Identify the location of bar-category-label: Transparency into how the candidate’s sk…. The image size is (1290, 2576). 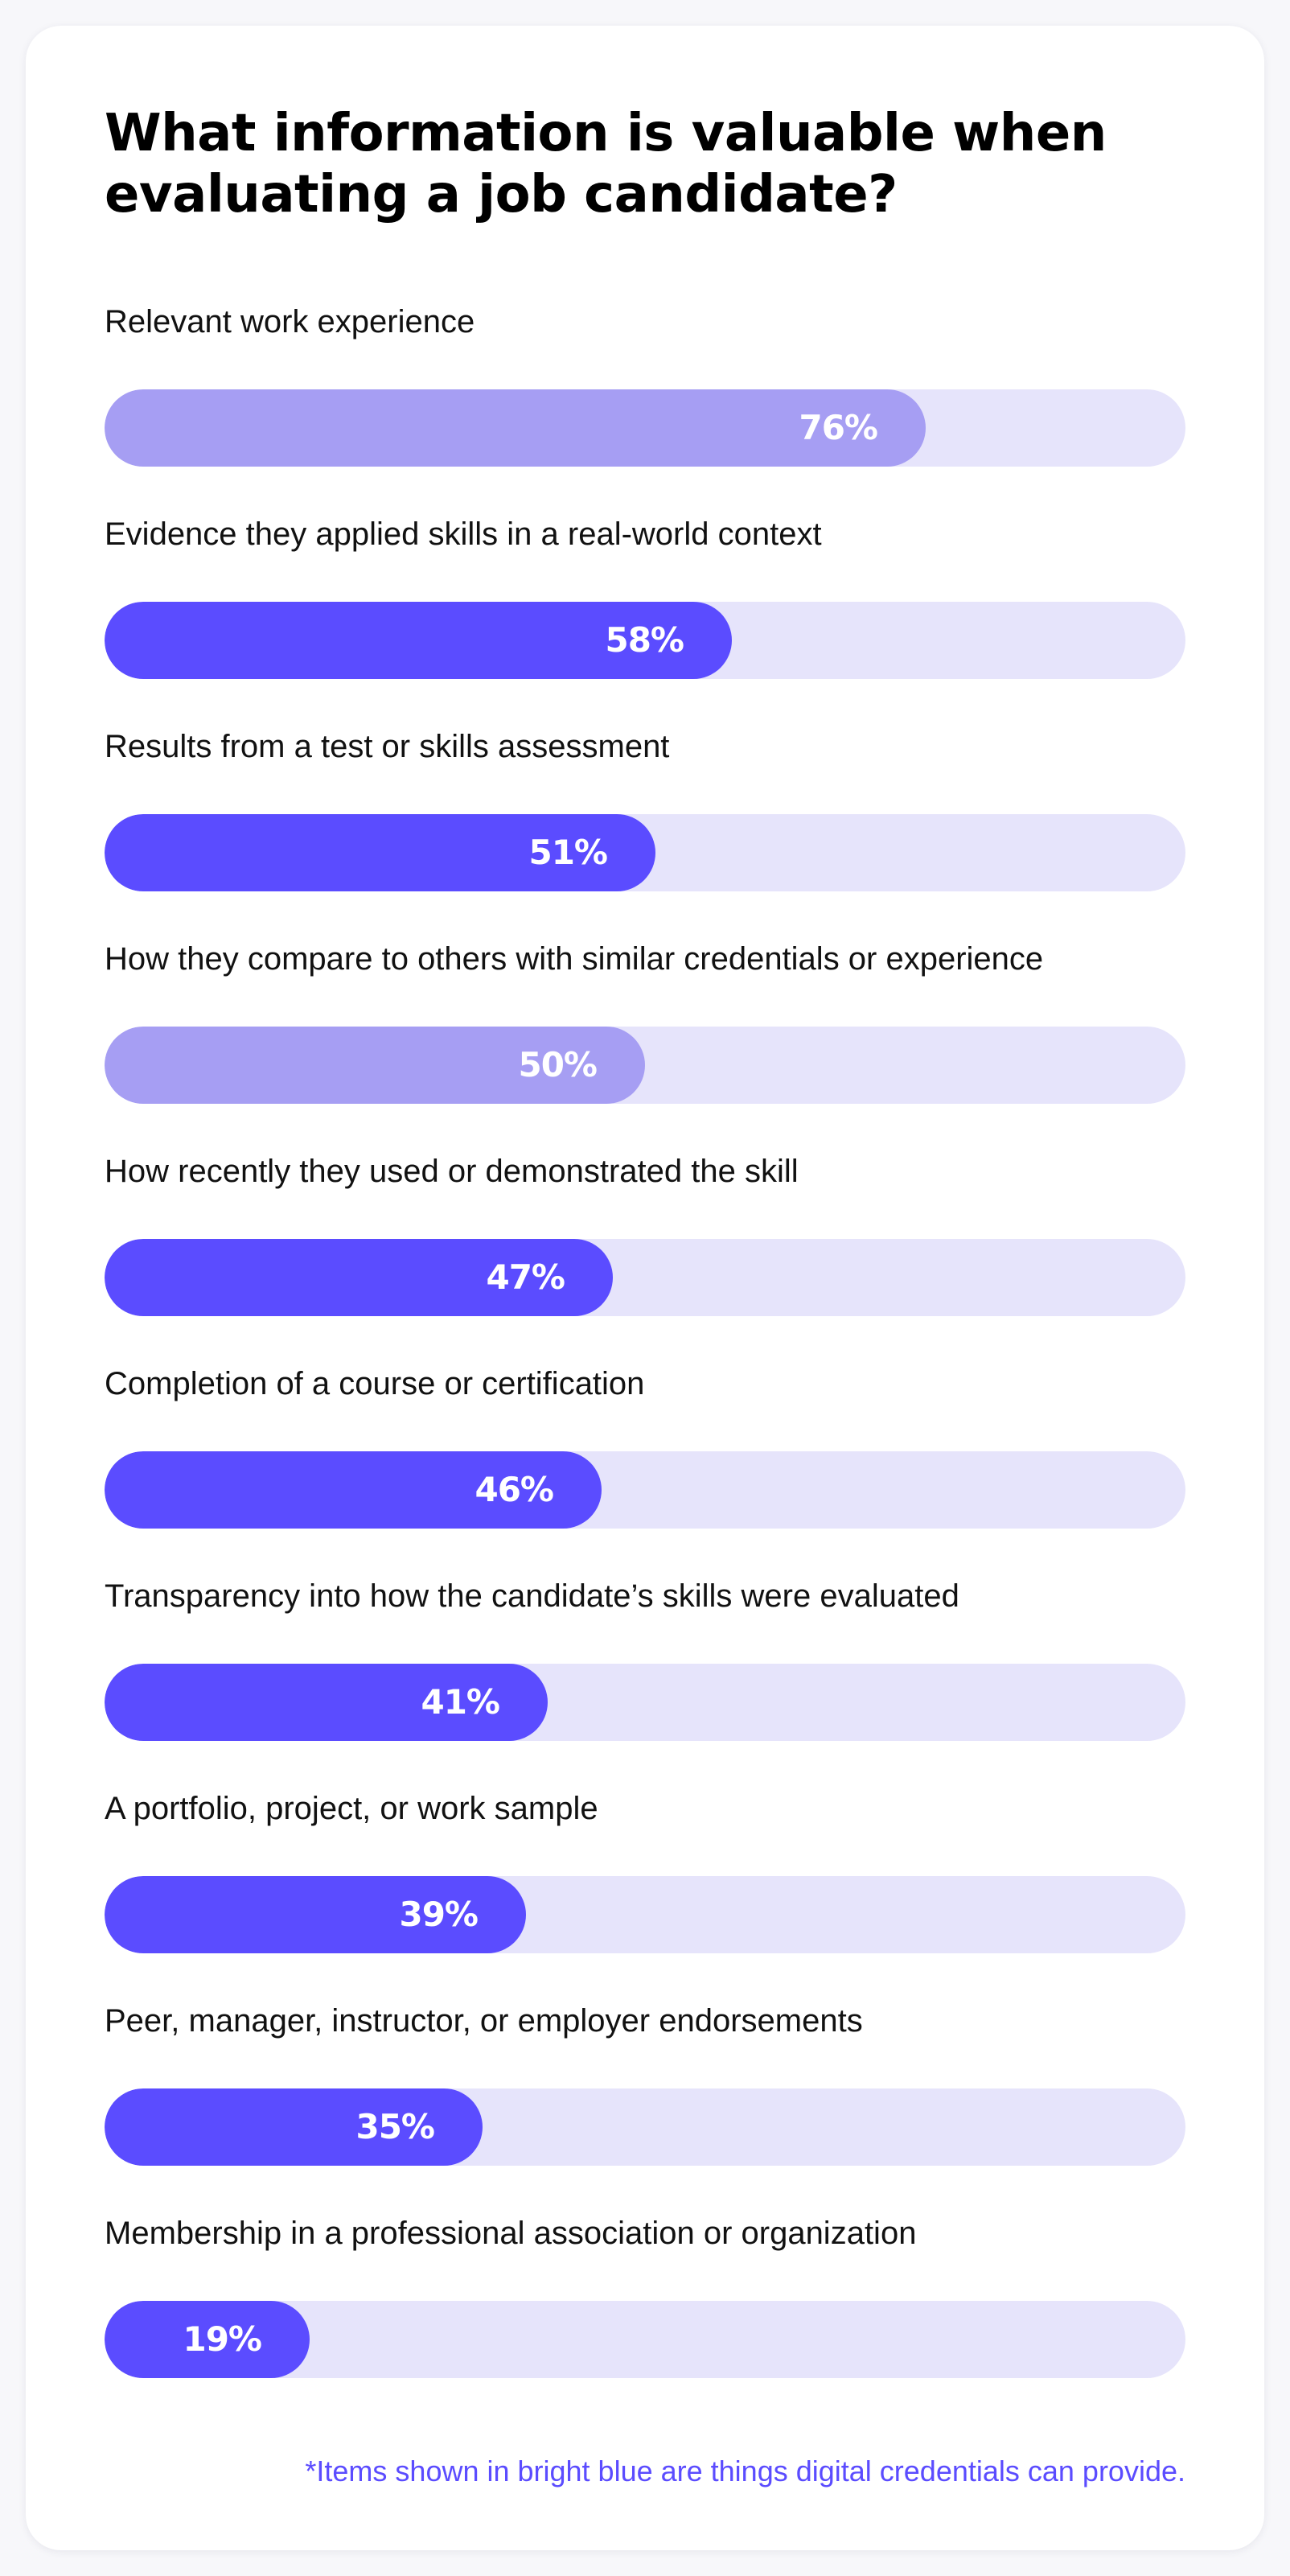
(532, 1596).